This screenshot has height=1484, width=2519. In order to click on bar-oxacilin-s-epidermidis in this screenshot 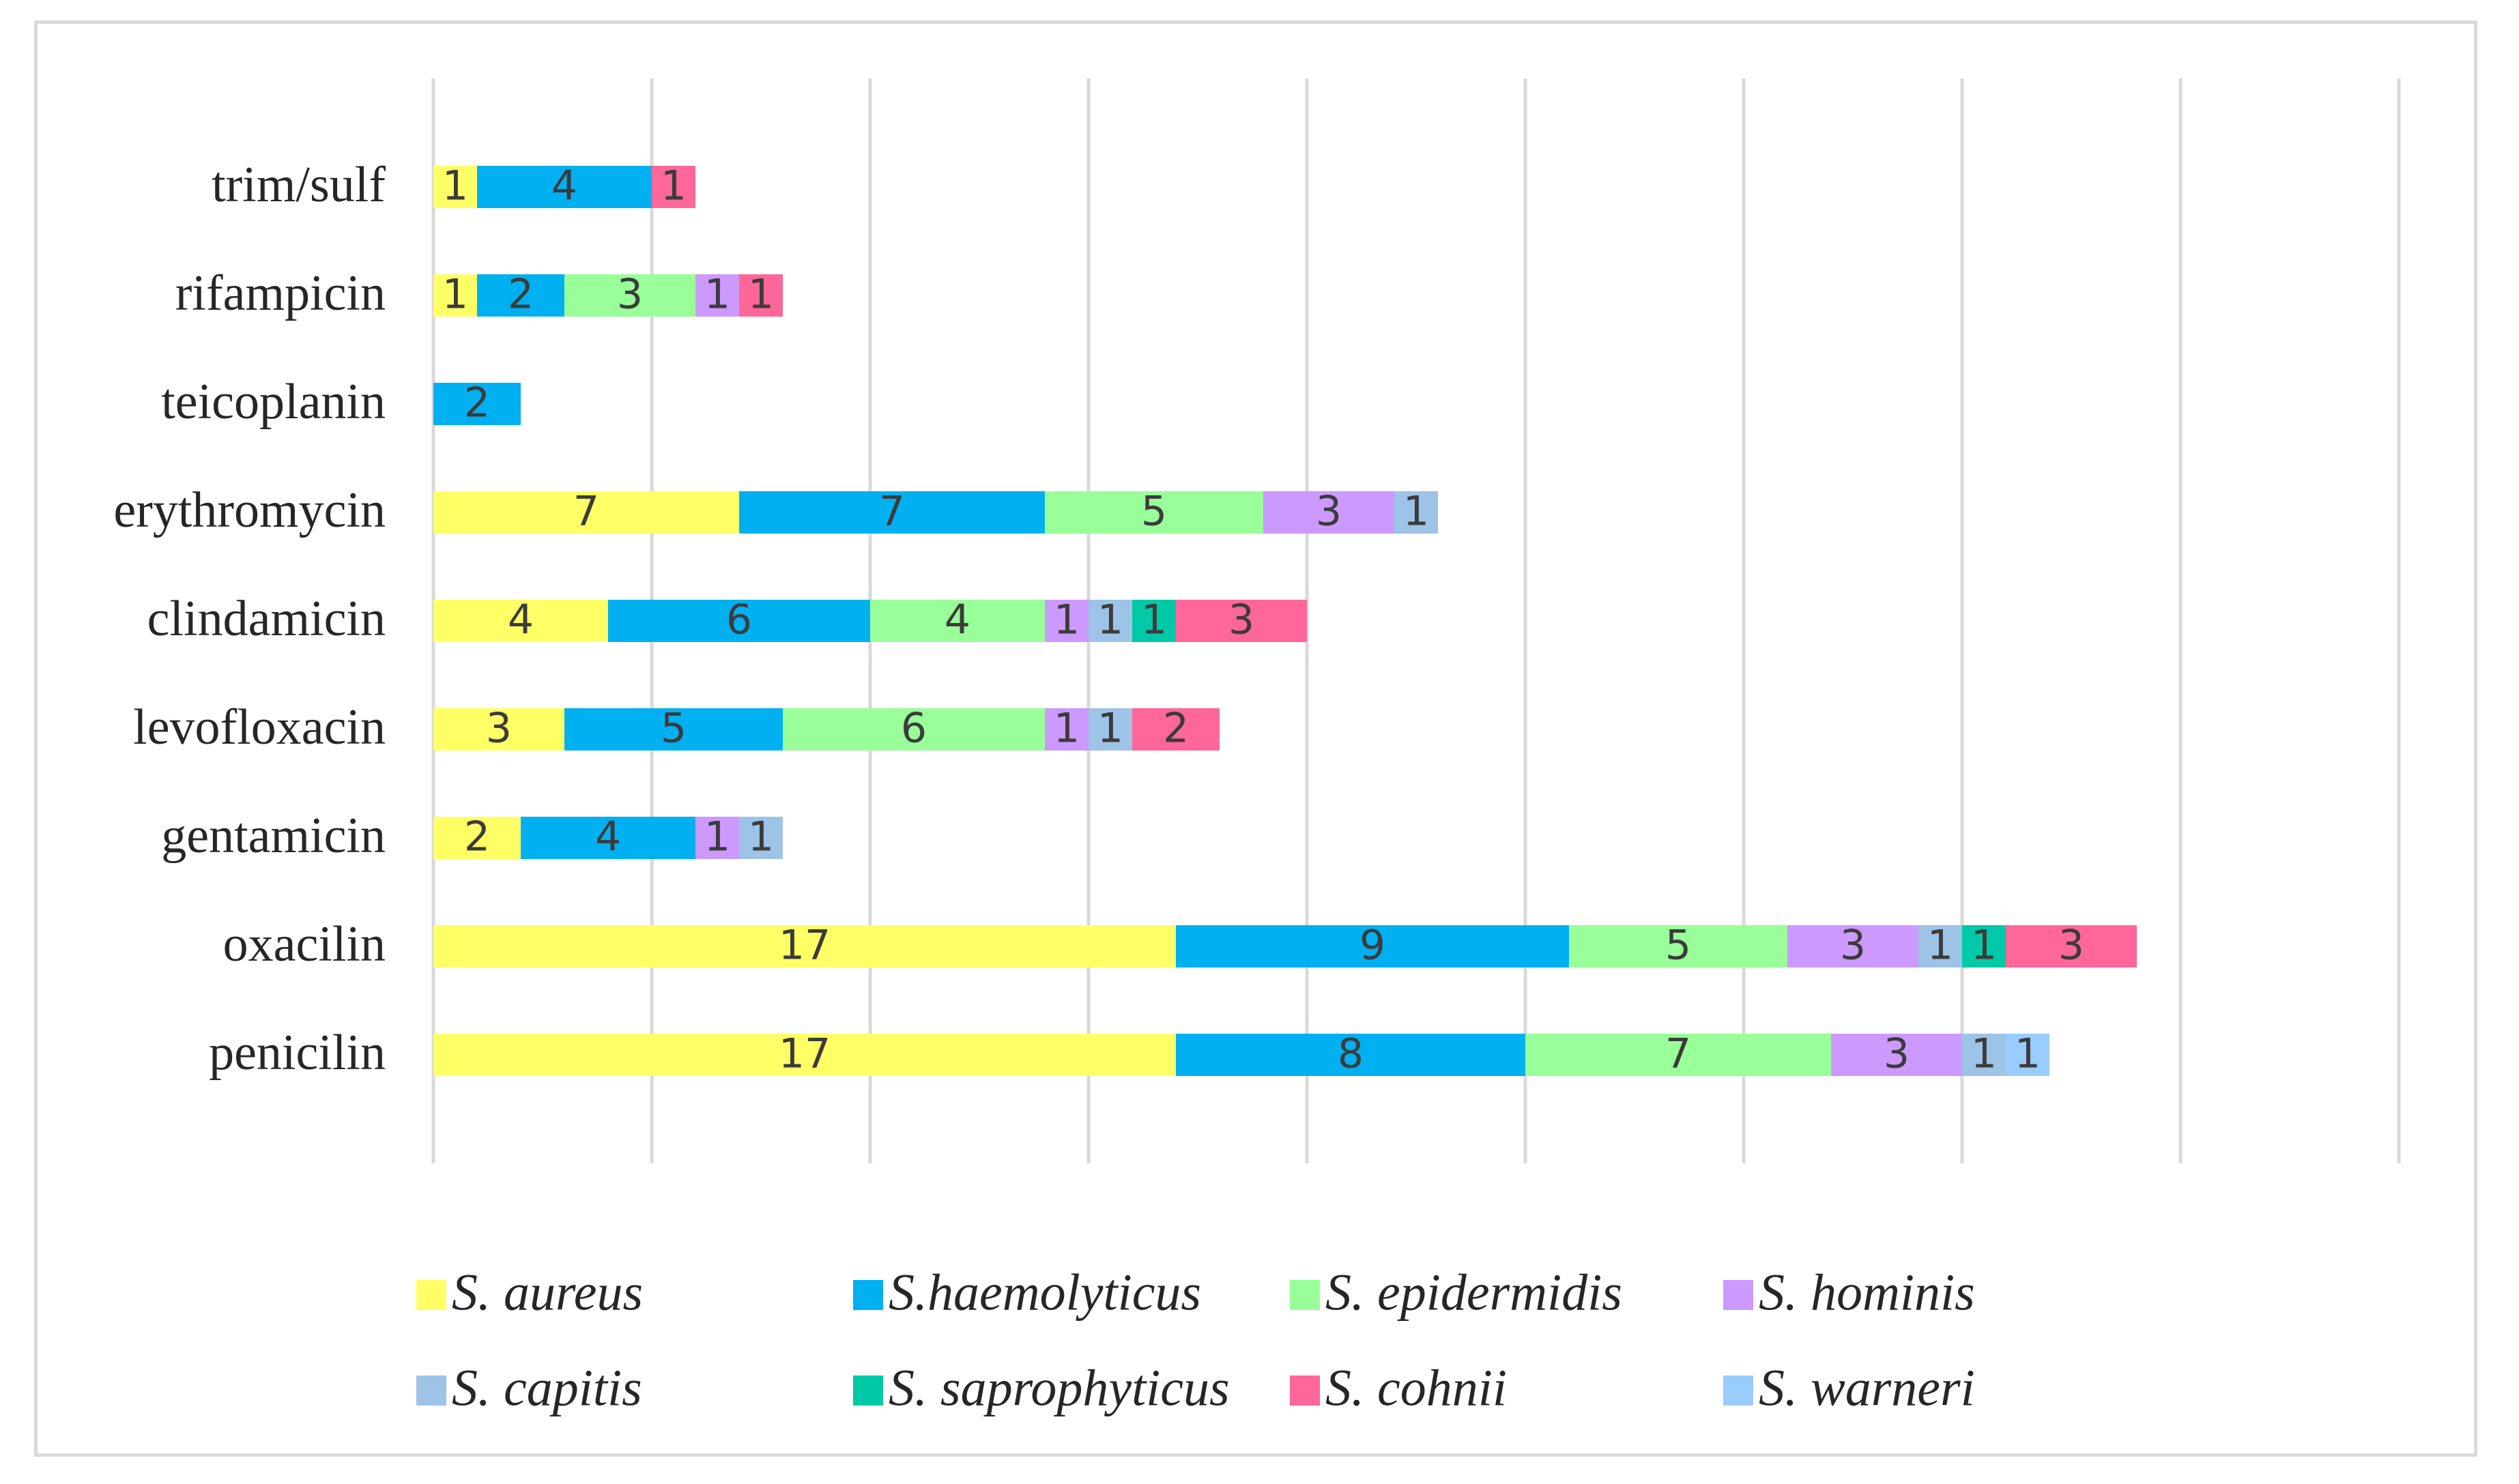, I will do `click(1678, 946)`.